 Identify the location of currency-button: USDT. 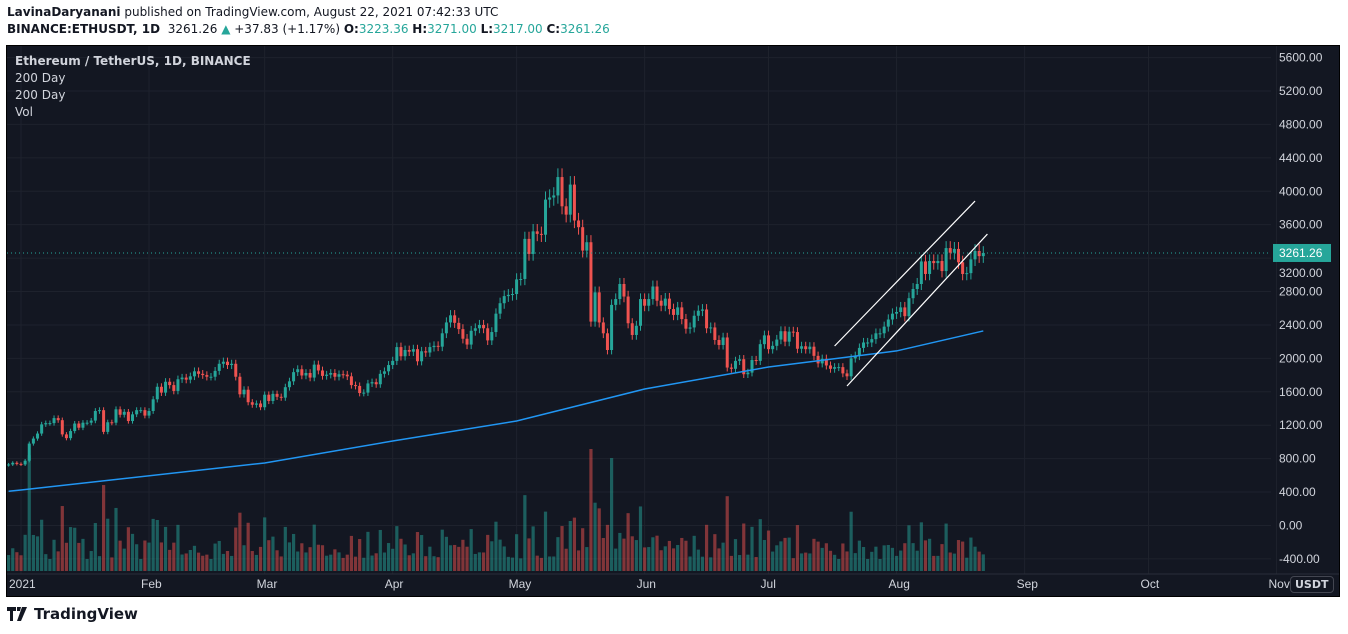
(1312, 584).